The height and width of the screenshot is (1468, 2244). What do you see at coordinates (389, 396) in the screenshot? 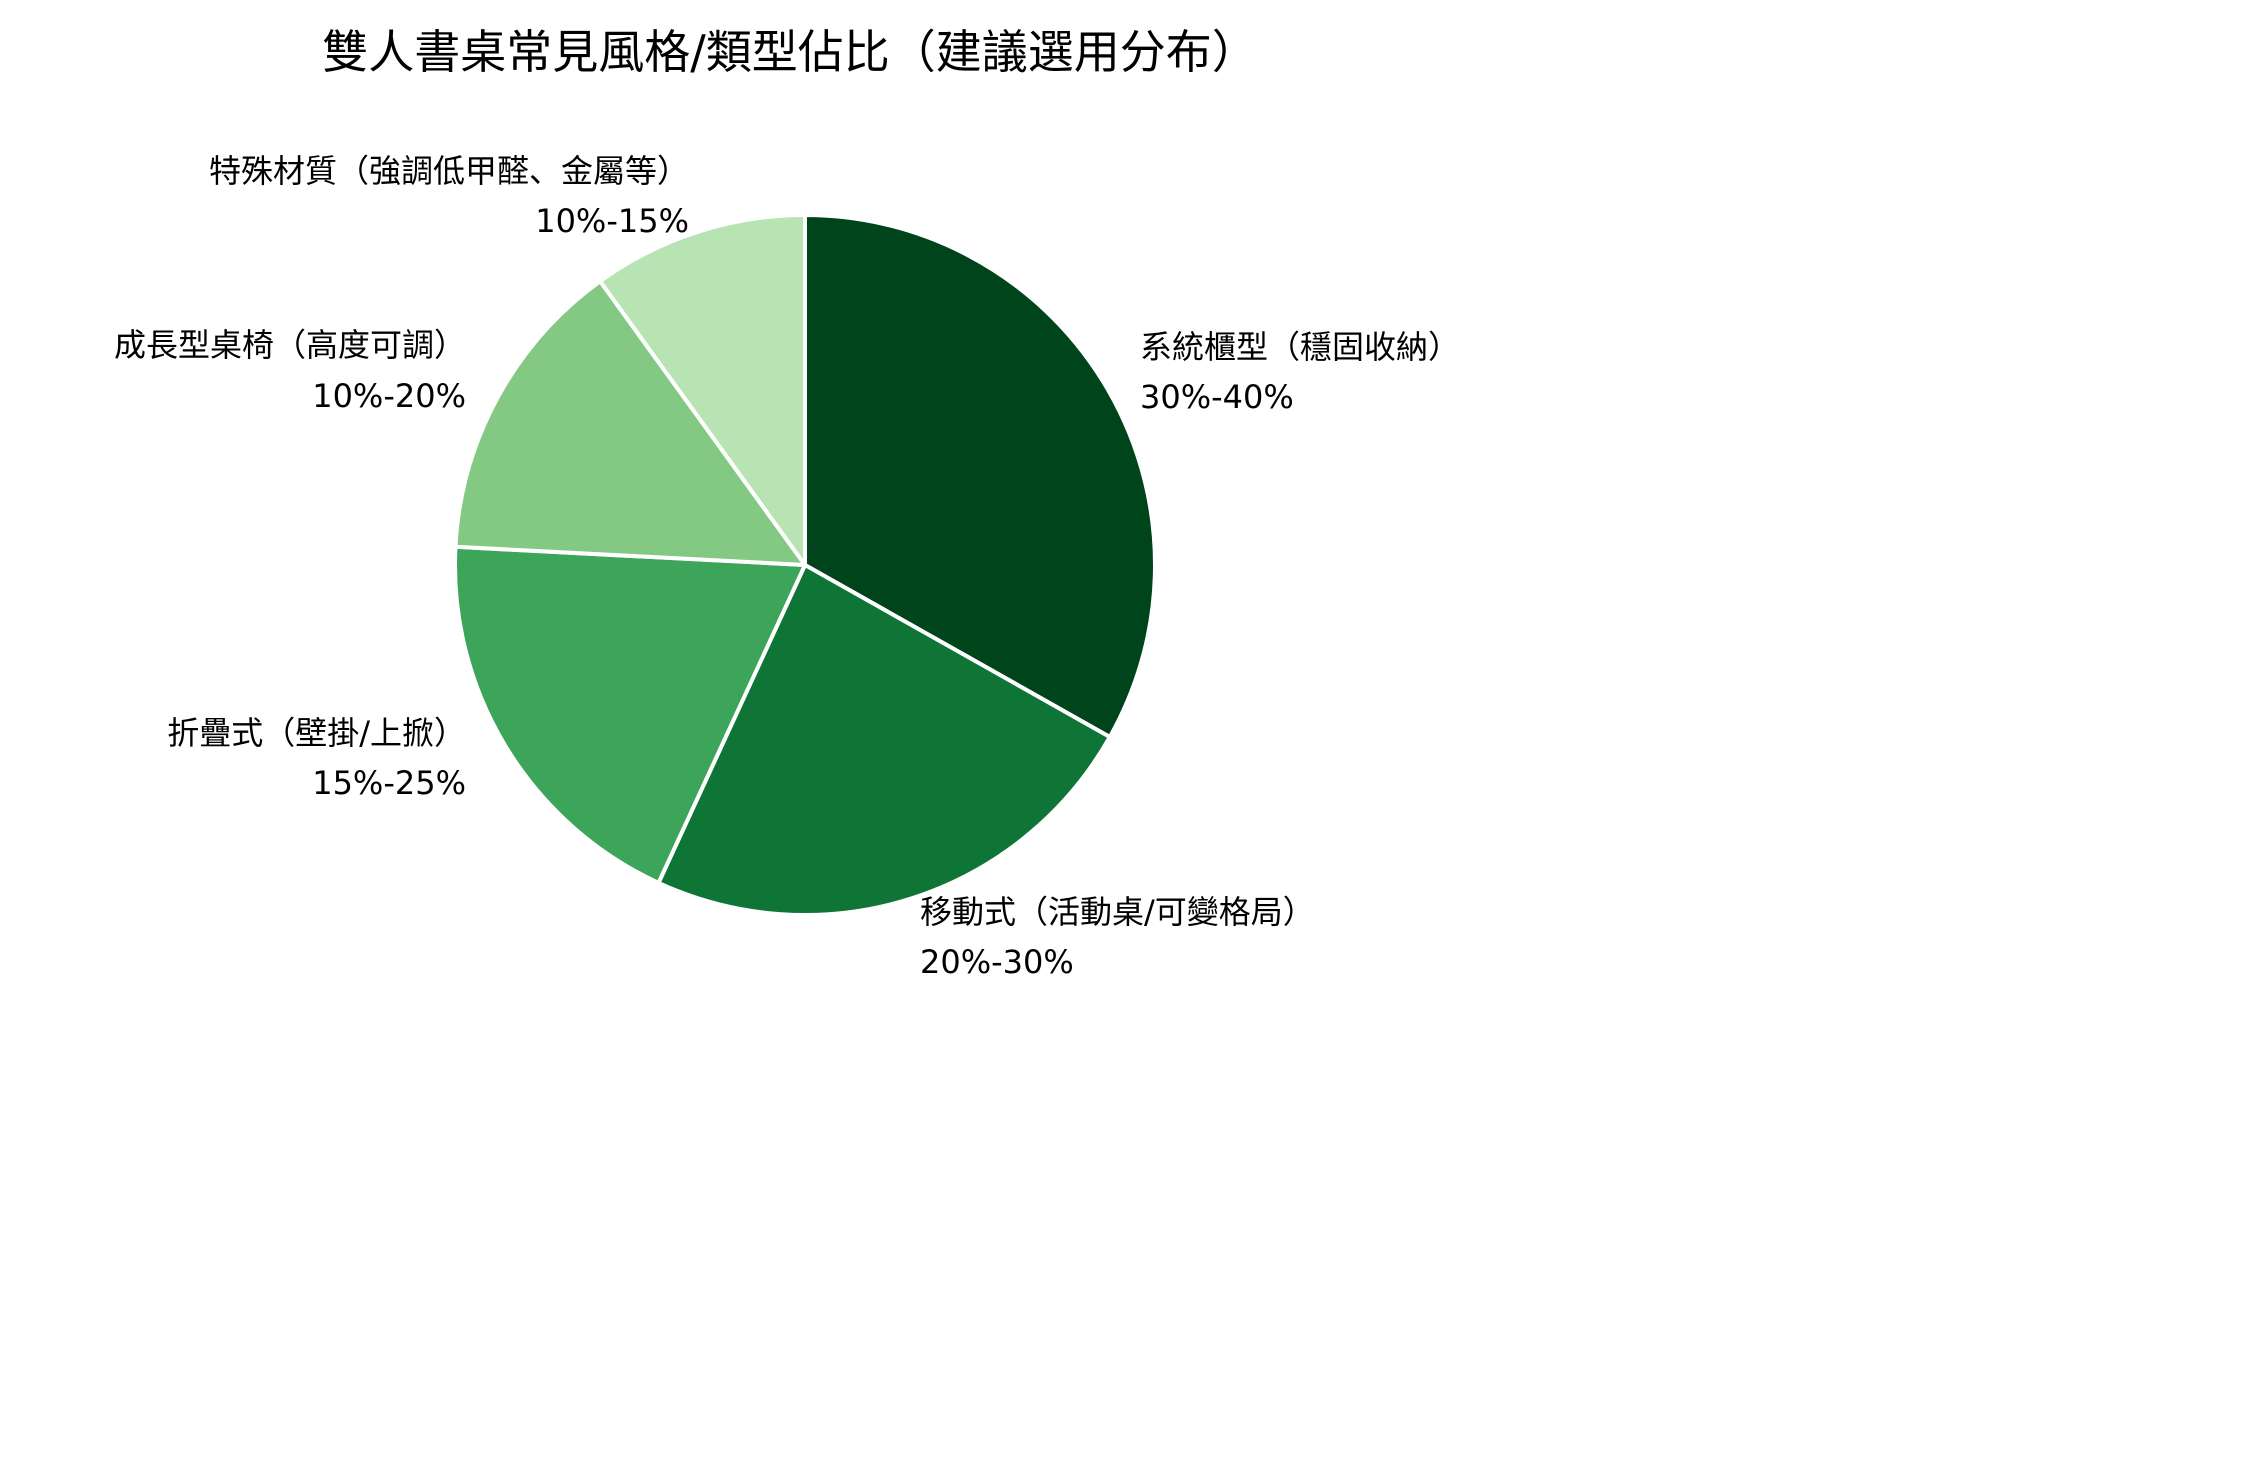
I see `slice-percent-label: 10%-20%` at bounding box center [389, 396].